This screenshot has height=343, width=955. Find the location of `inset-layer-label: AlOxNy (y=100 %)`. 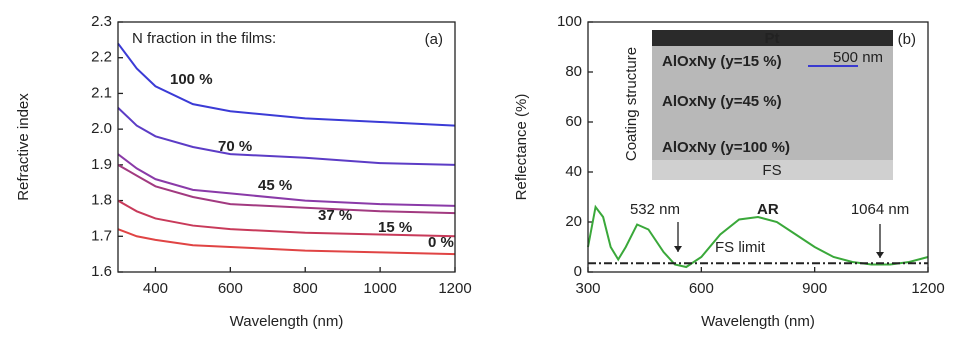

inset-layer-label: AlOxNy (y=100 %) is located at coordinates (726, 147).